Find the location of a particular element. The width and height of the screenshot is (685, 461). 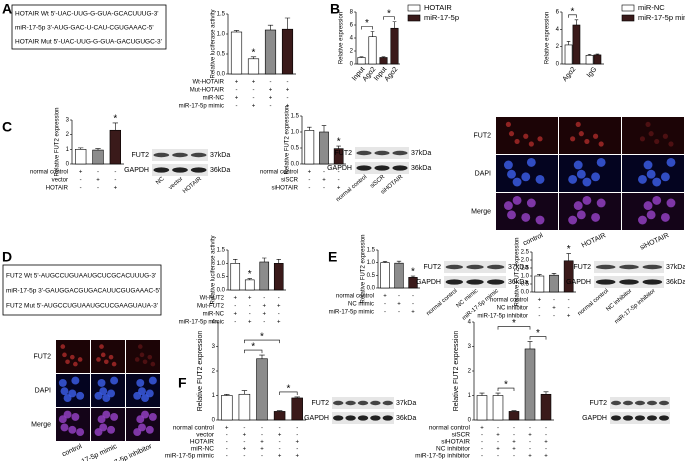

y-tick-label: 1 is located at coordinates (470, 396).